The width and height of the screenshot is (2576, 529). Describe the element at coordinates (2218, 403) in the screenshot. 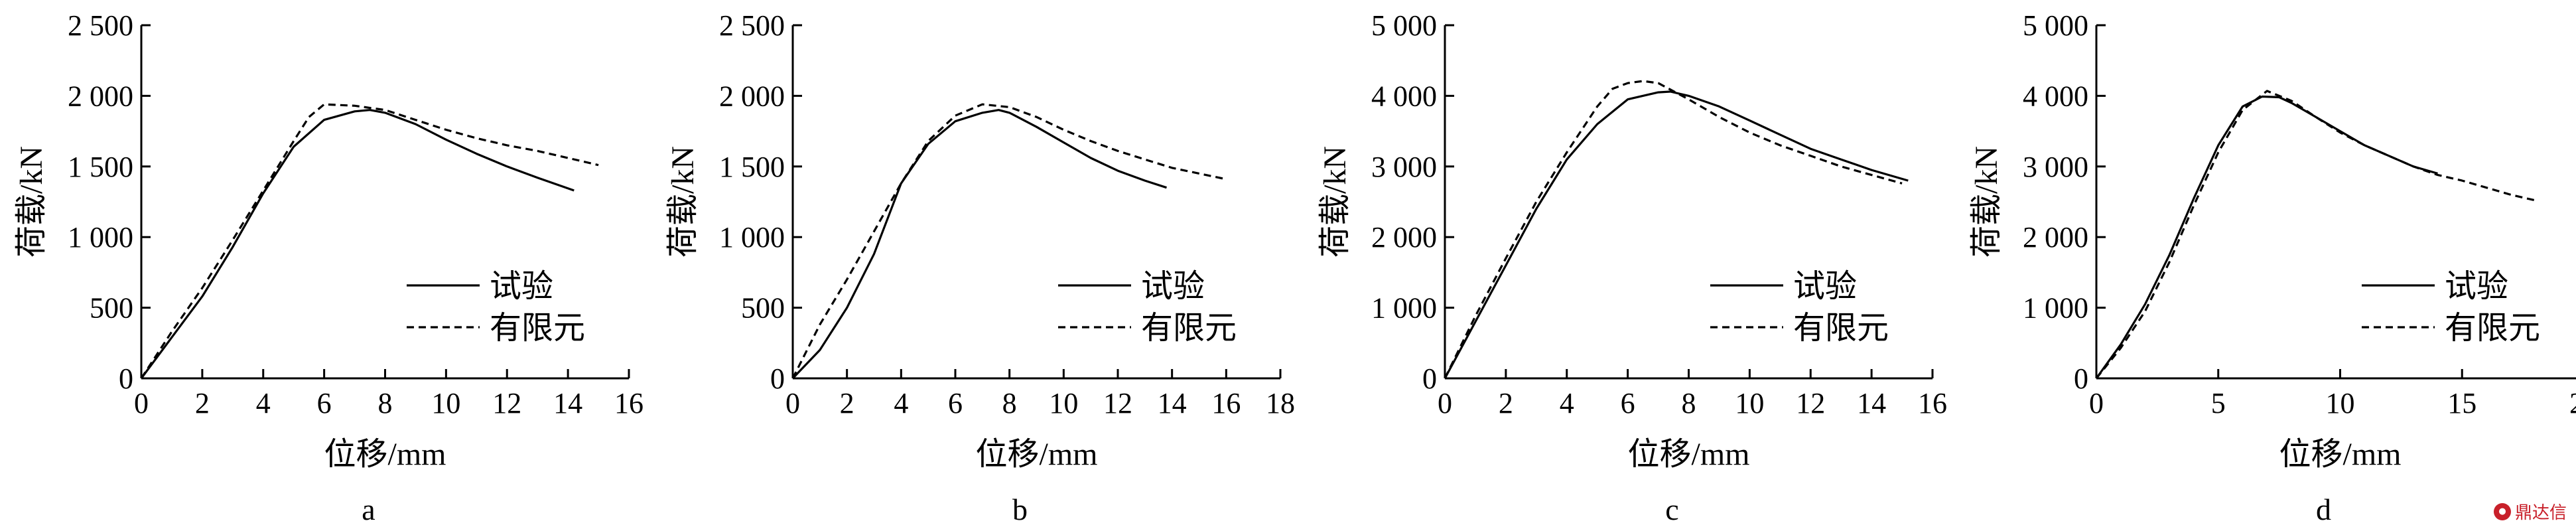

I see `x-tick-label: 5` at that location.